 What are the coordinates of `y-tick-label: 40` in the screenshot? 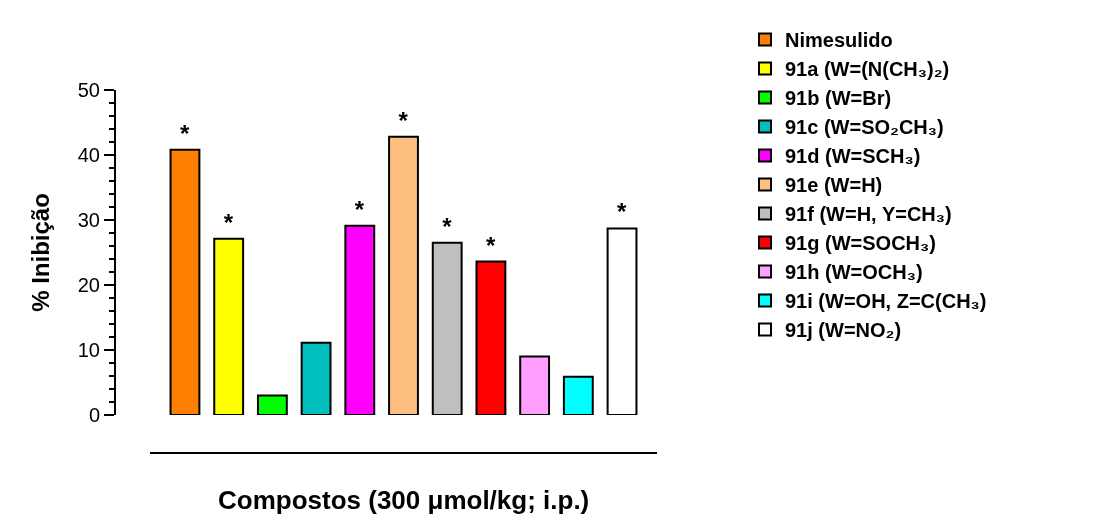 It's located at (88, 155).